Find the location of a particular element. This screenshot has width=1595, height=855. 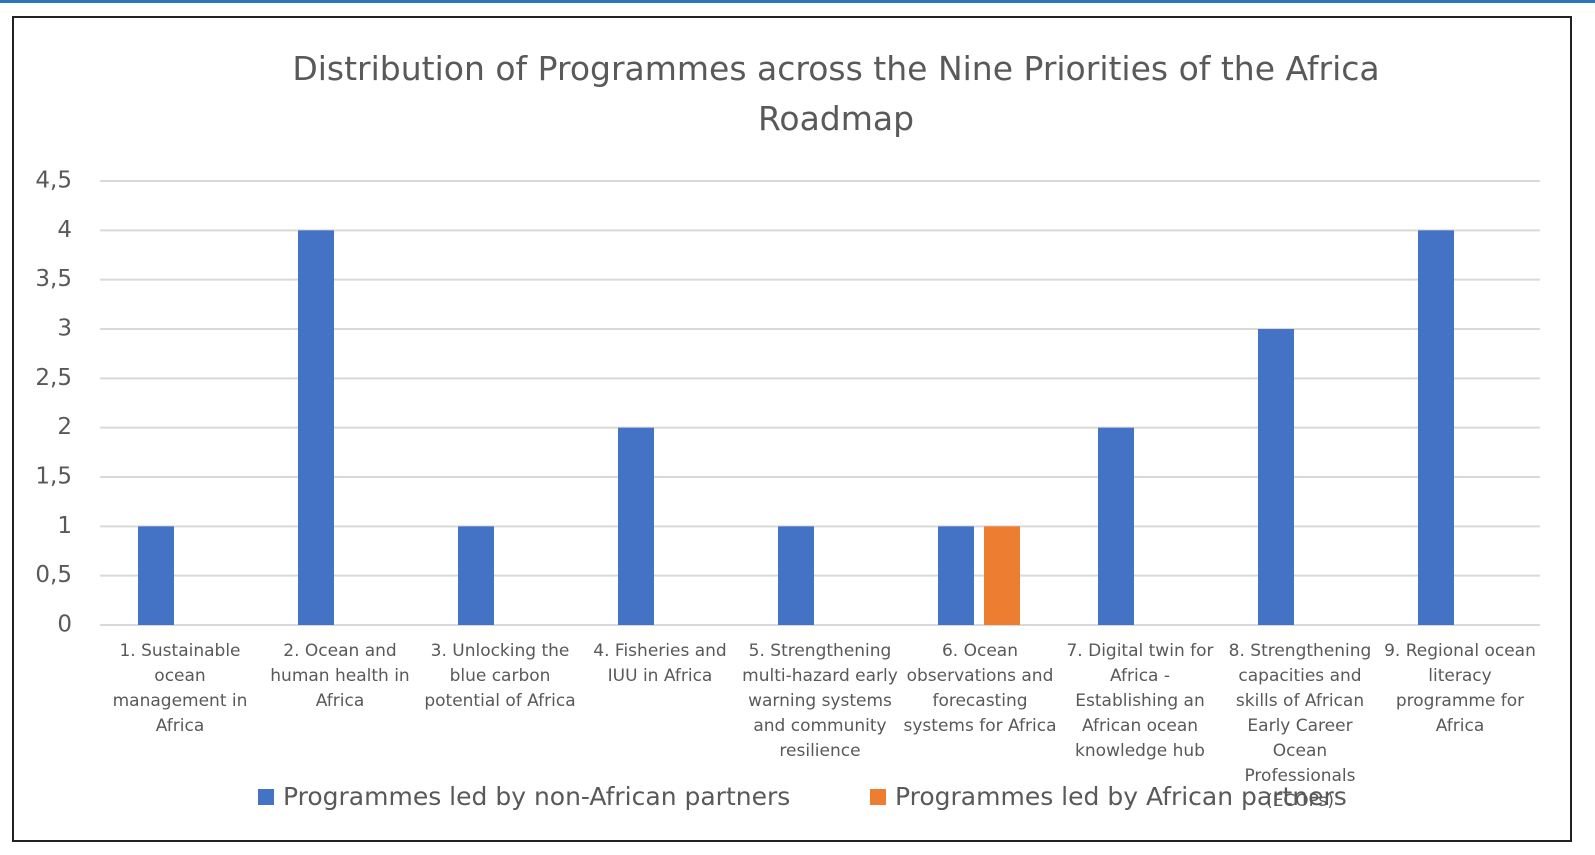

top-rule is located at coordinates (797, 1).